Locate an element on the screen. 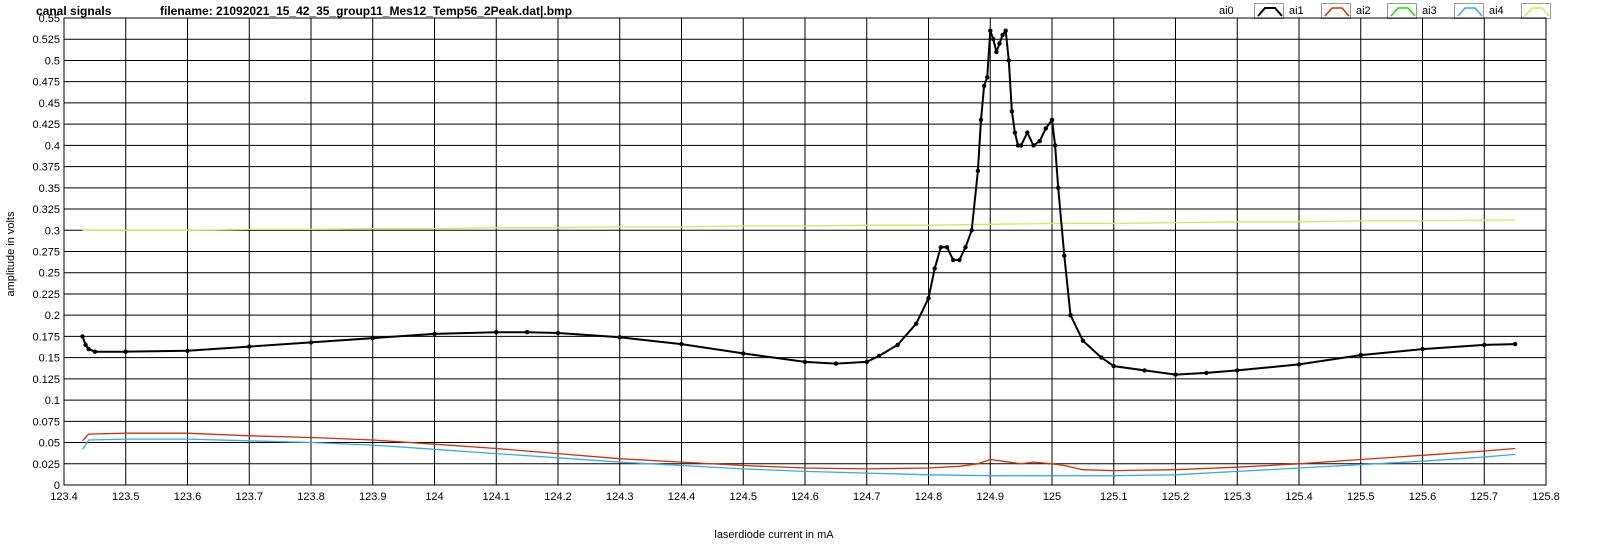 This screenshot has width=1620, height=544. x-tick-label: 125.6 is located at coordinates (1423, 497).